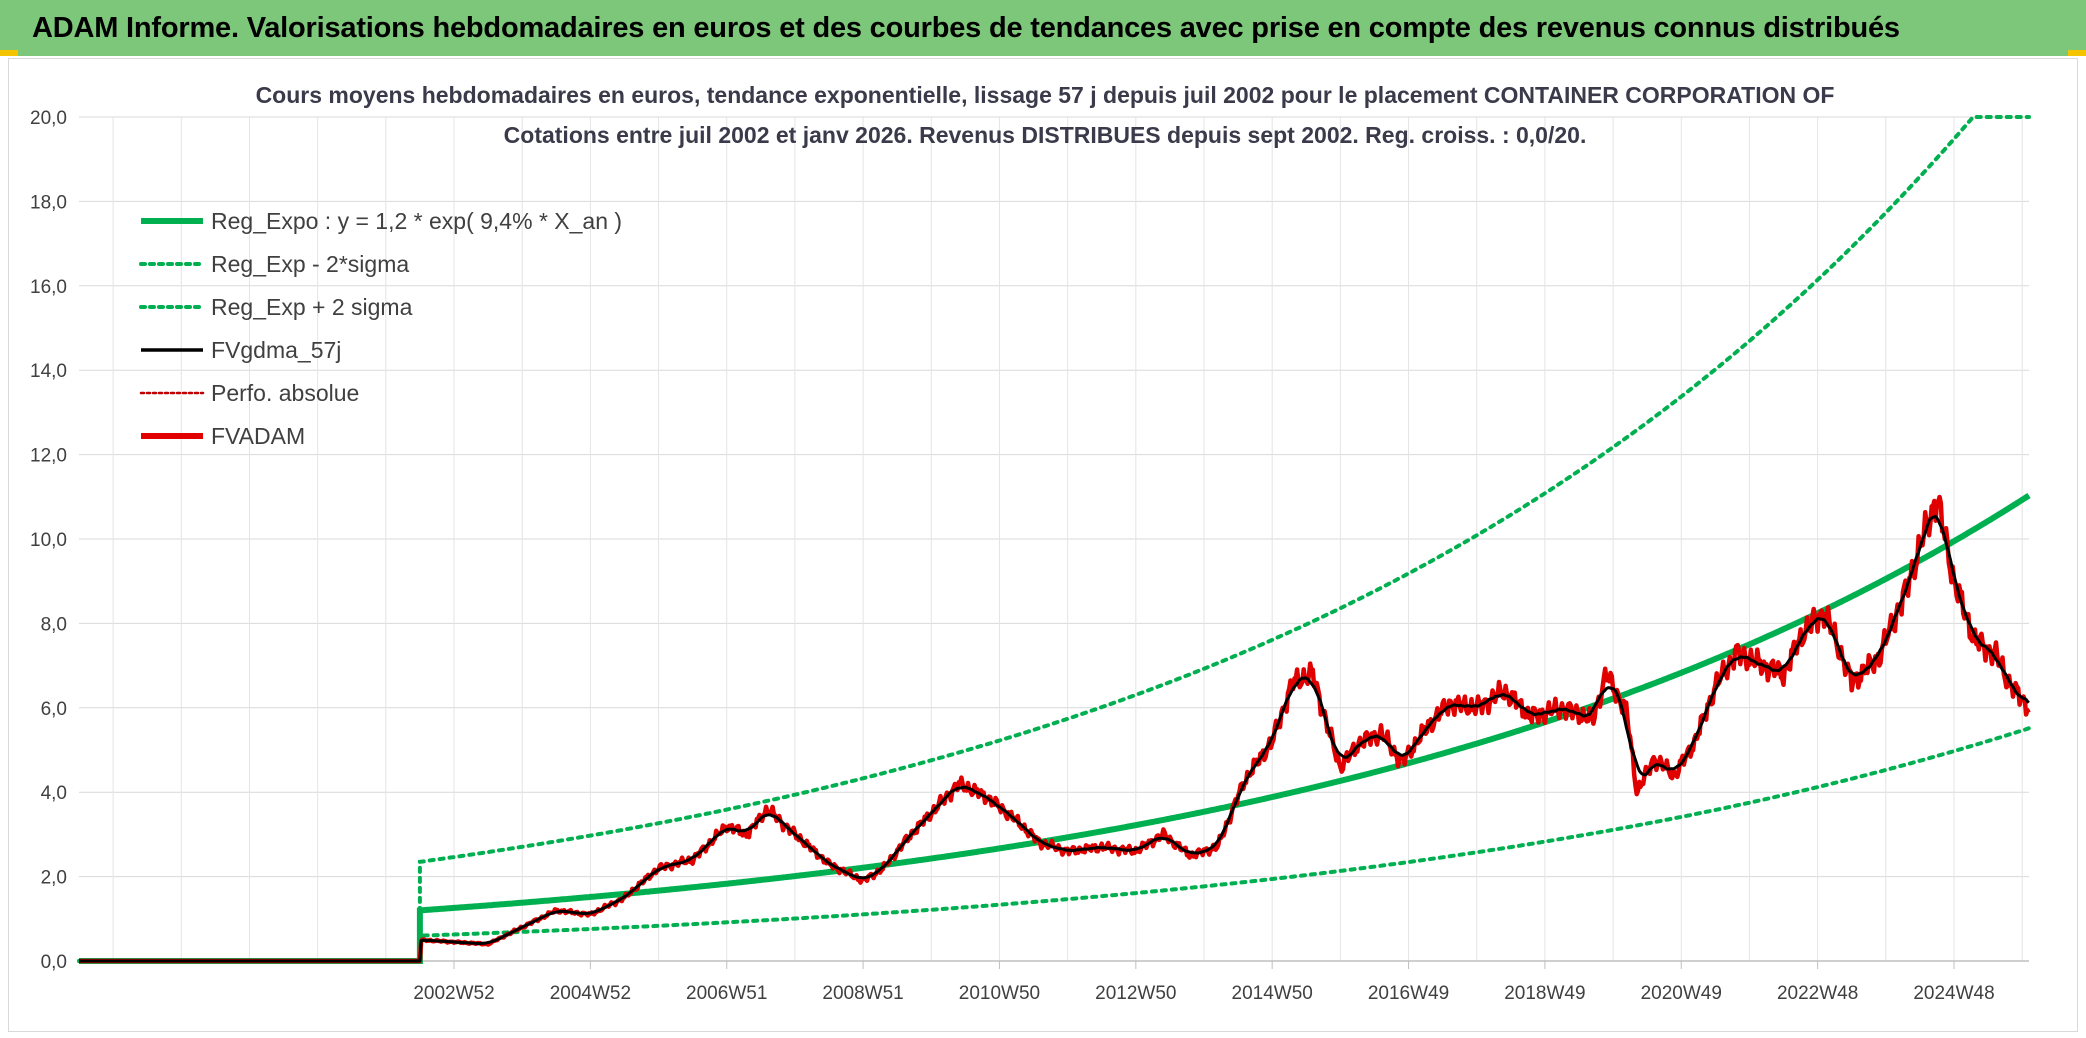  I want to click on legend-label: Reg_Exp - 2*sigma, so click(310, 264).